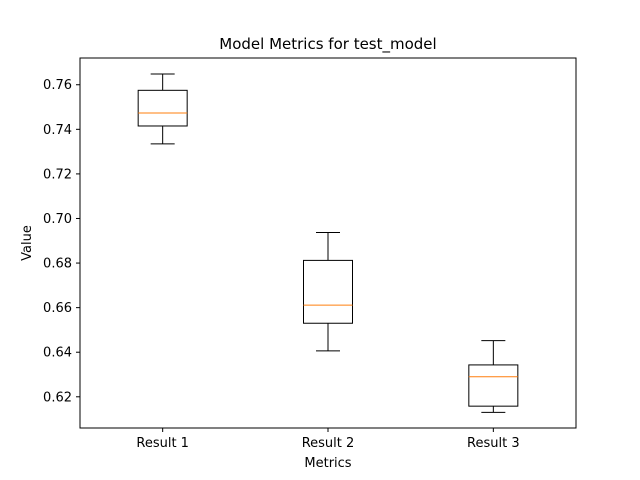 This screenshot has width=640, height=480. I want to click on y-tick-label: 0.62, so click(57, 397).